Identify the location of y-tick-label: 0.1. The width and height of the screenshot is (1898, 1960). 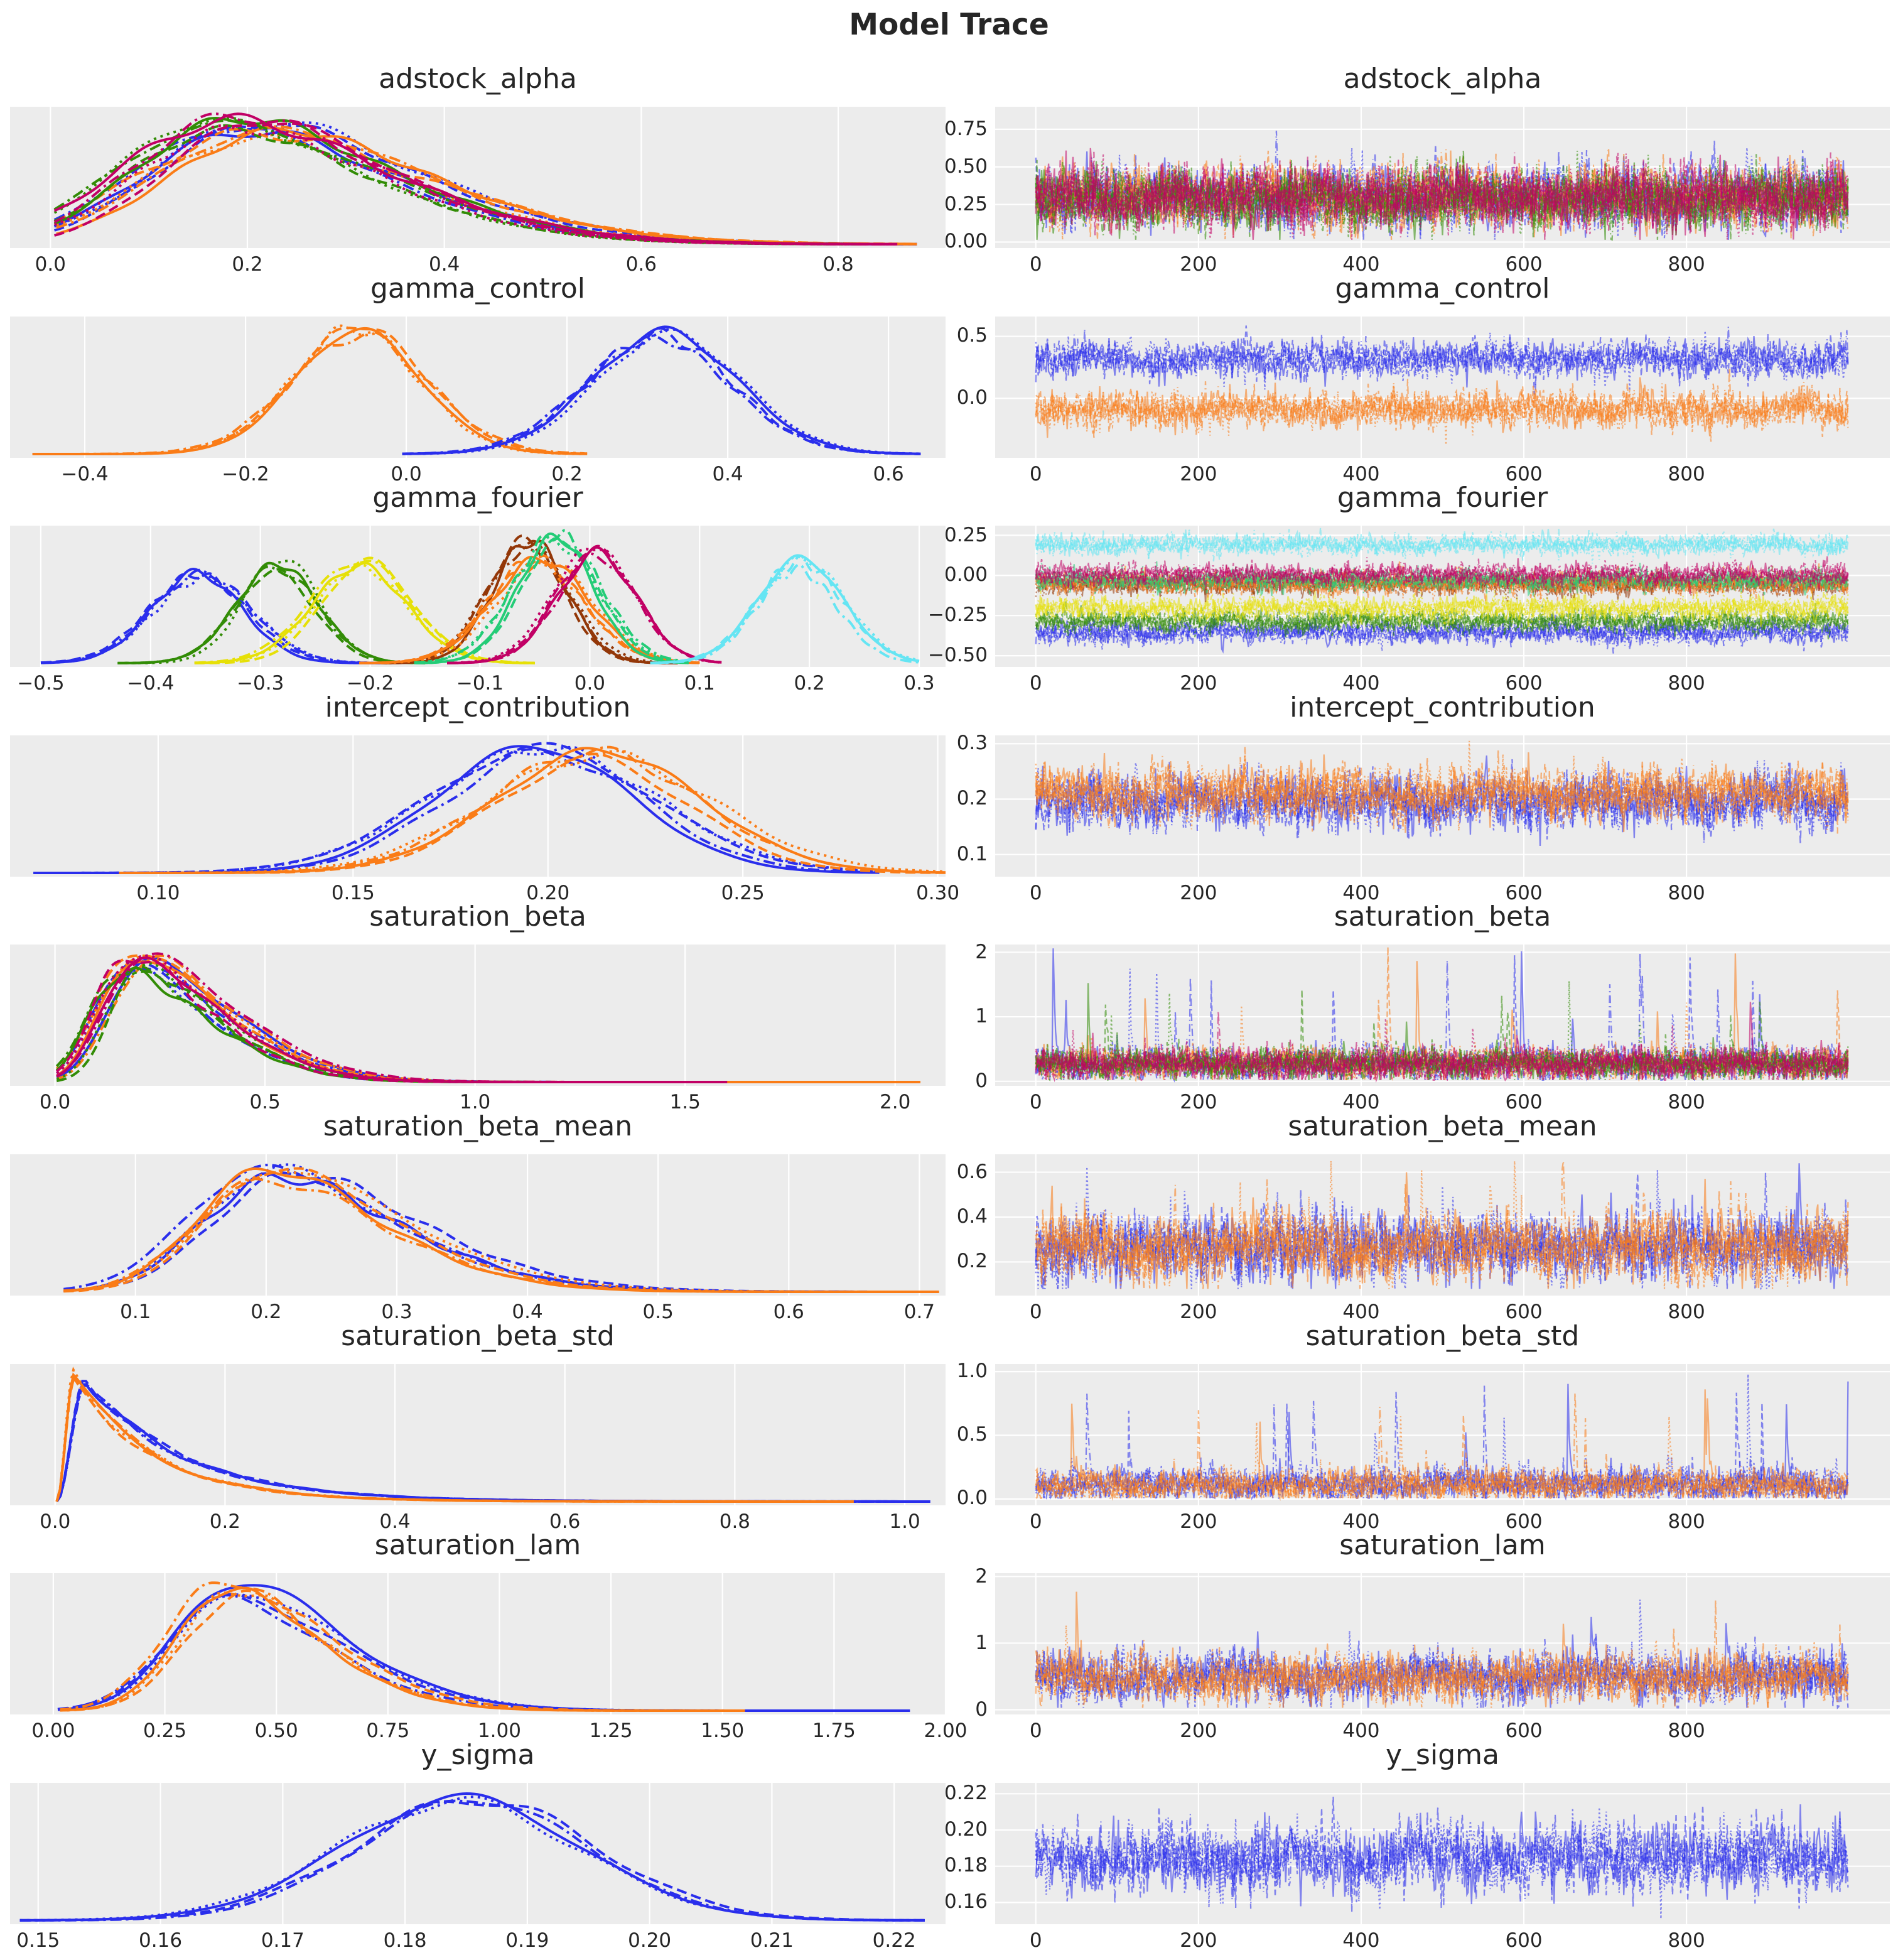
(972, 853).